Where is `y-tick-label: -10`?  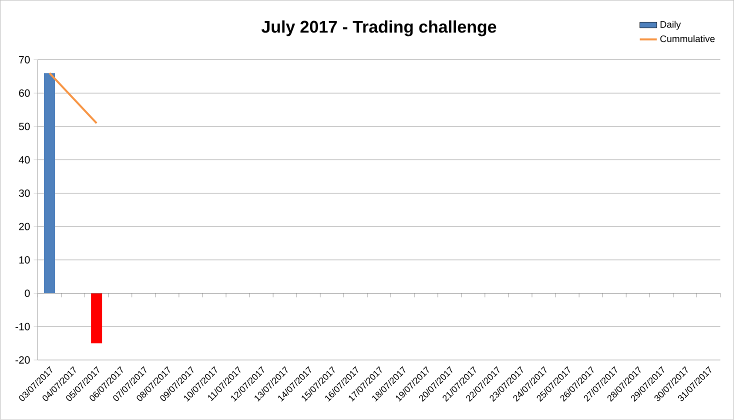 y-tick-label: -10 is located at coordinates (23, 326).